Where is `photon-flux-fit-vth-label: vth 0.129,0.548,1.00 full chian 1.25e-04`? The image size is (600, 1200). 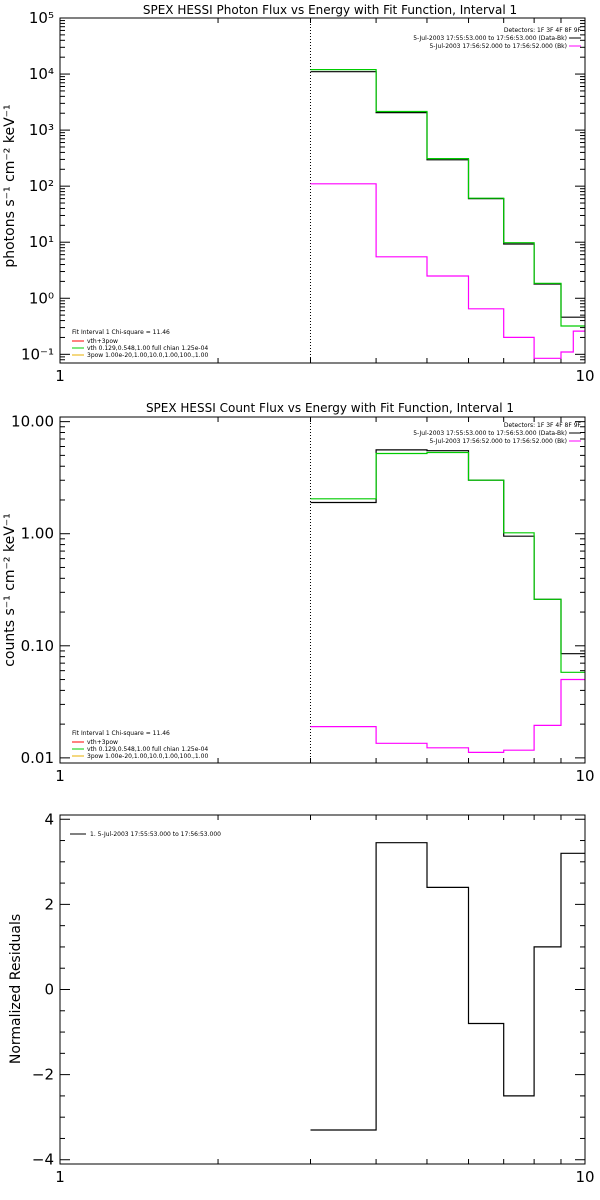 photon-flux-fit-vth-label: vth 0.129,0.548,1.00 full chian 1.25e-04 is located at coordinates (147, 348).